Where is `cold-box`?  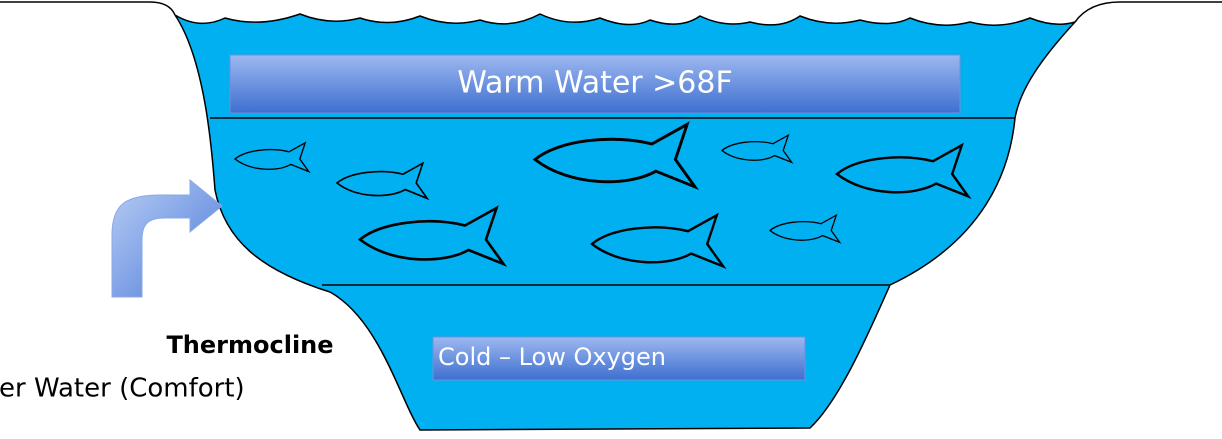 cold-box is located at coordinates (619, 358).